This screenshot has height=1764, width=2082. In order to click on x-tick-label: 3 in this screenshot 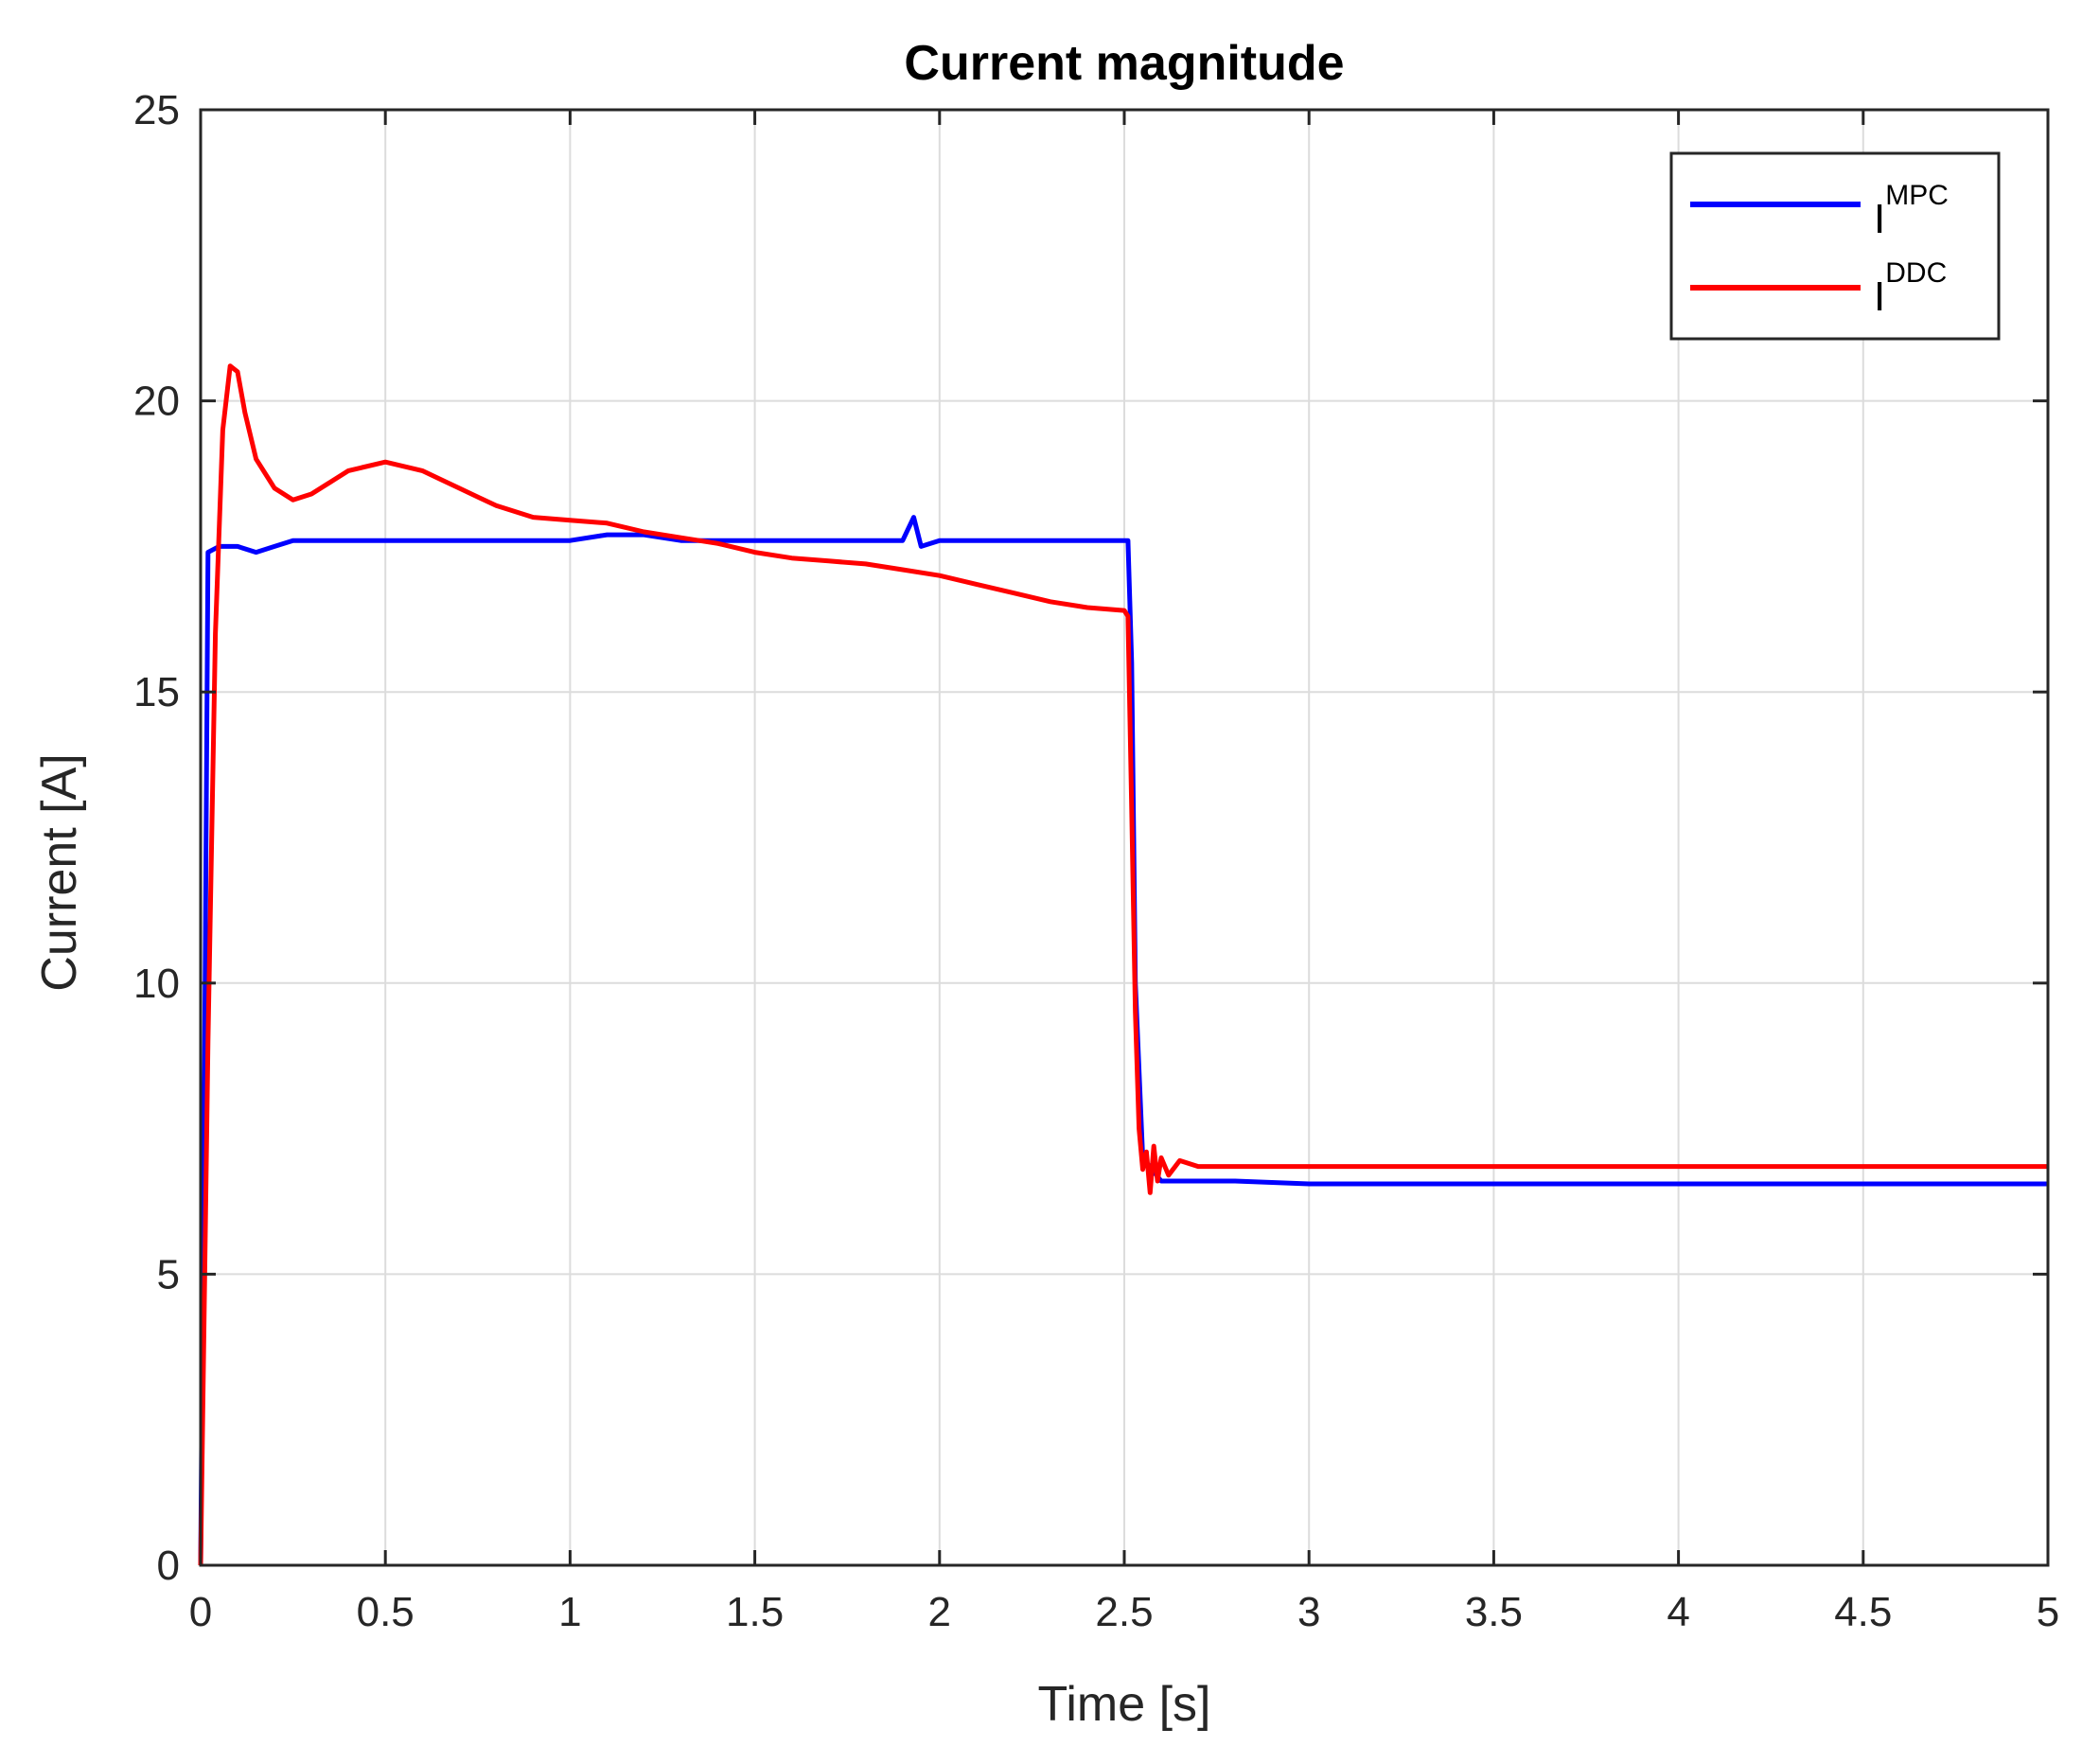, I will do `click(1308, 1612)`.